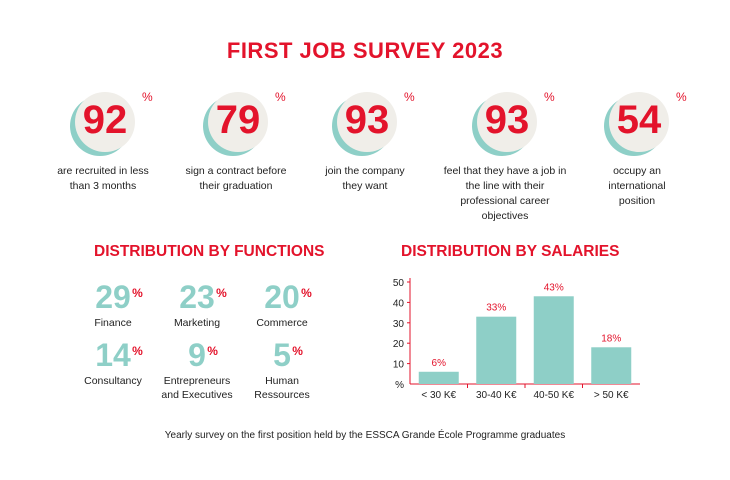 The height and width of the screenshot is (480, 730). Describe the element at coordinates (103, 178) in the screenshot. I see `stat-label: are recruited in less than 3 months` at that location.